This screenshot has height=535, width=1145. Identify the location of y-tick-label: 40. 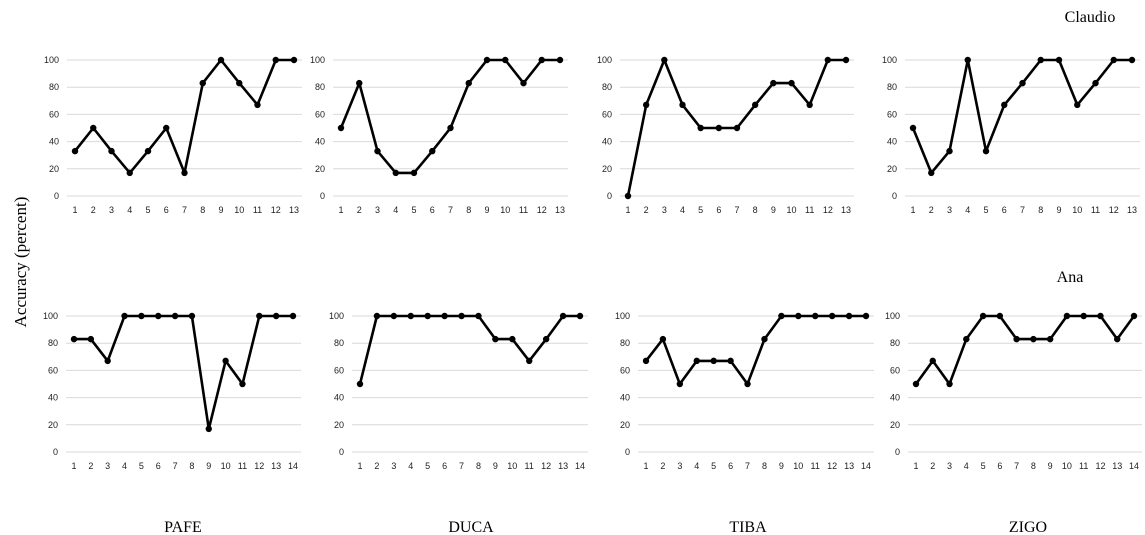
(320, 142).